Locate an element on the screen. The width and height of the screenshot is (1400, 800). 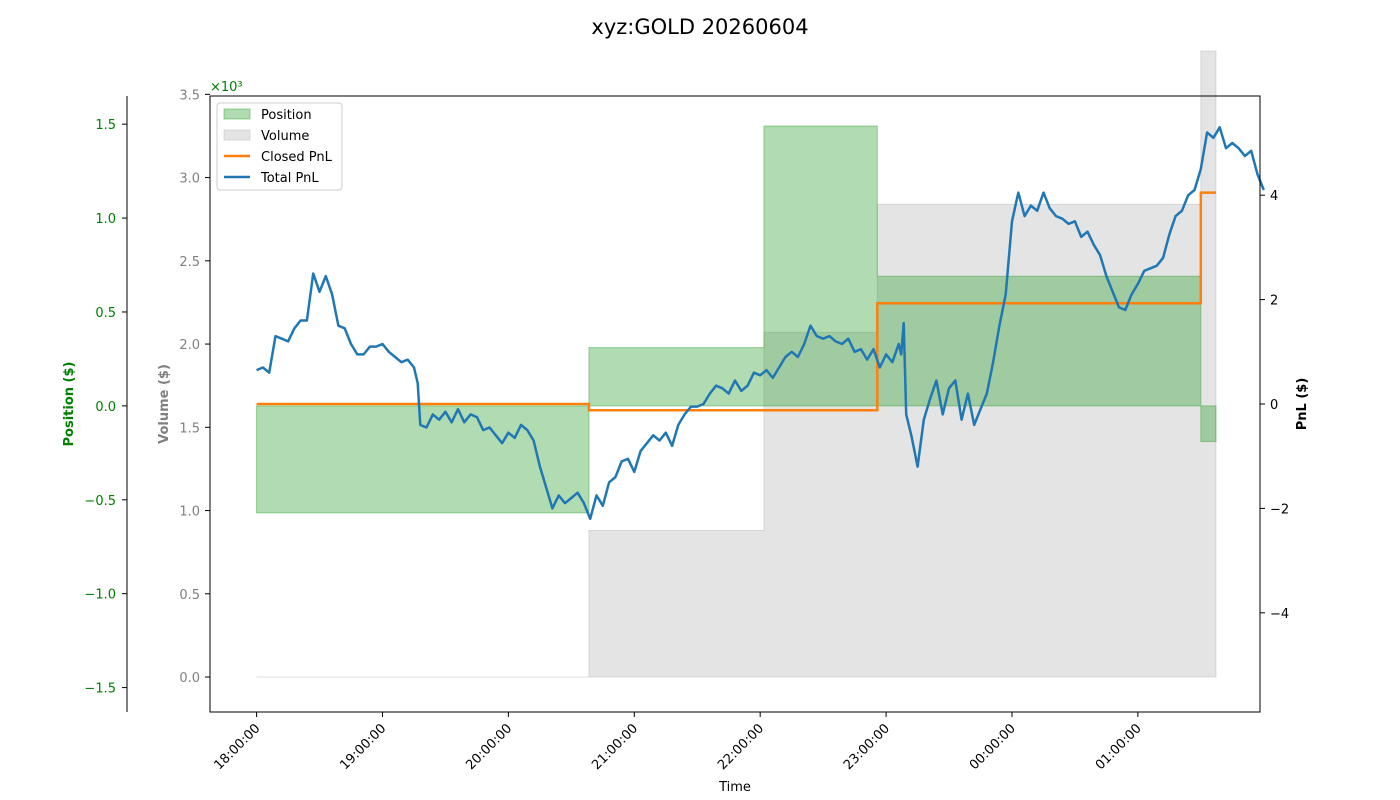
position-tick-label: 0.0 is located at coordinates (105, 407).